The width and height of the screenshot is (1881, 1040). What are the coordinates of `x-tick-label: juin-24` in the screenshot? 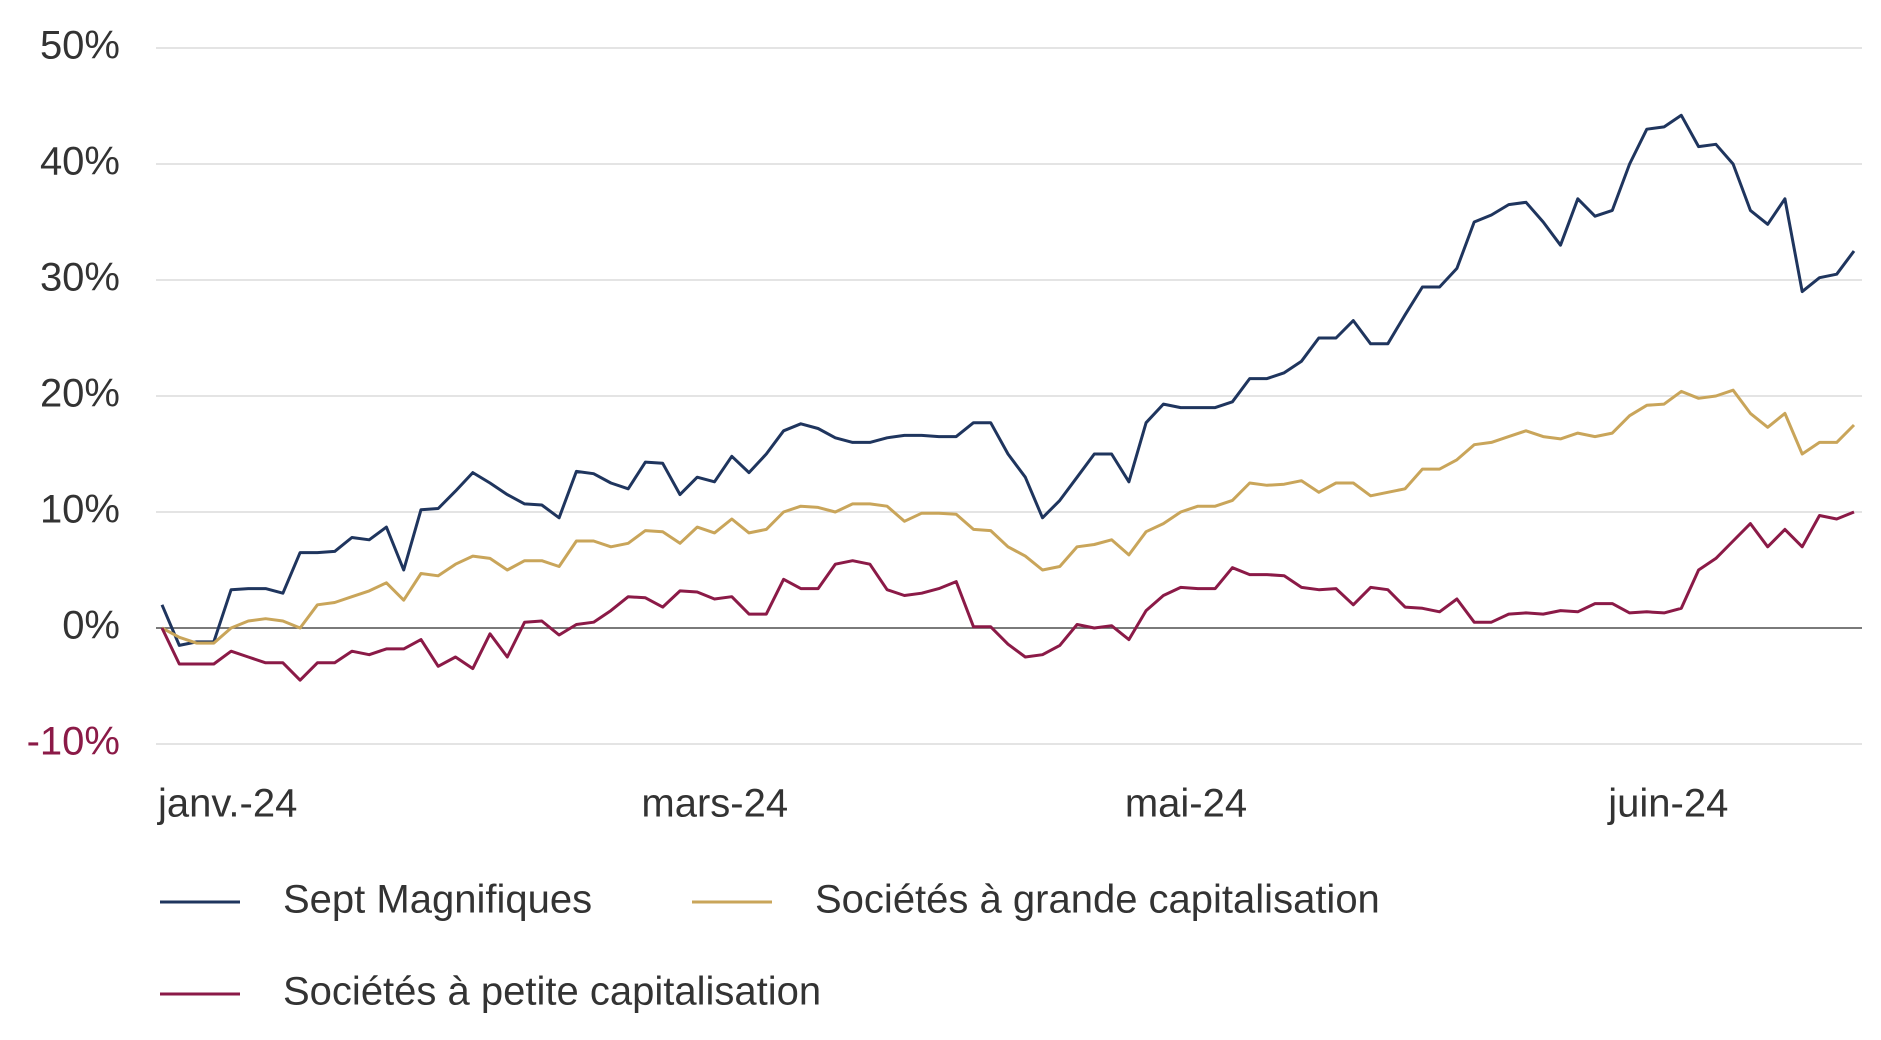 It's located at (1667, 804).